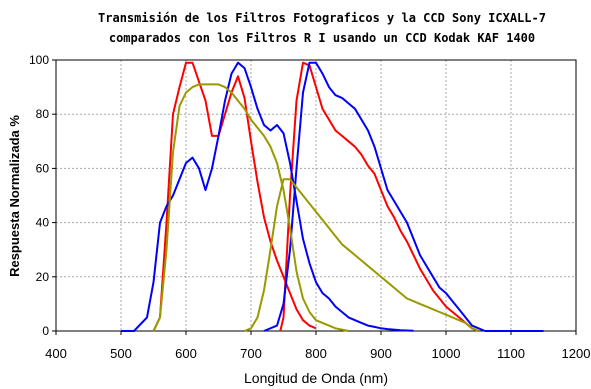 Image resolution: width=591 pixels, height=389 pixels. Describe the element at coordinates (14, 196) in the screenshot. I see `y-axis-title: Respuesta Normalizada %` at that location.